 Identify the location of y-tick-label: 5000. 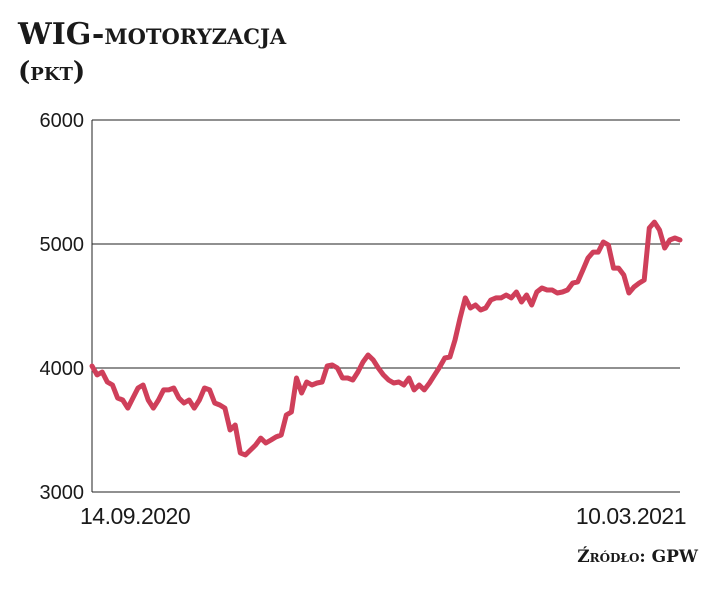
(62, 245).